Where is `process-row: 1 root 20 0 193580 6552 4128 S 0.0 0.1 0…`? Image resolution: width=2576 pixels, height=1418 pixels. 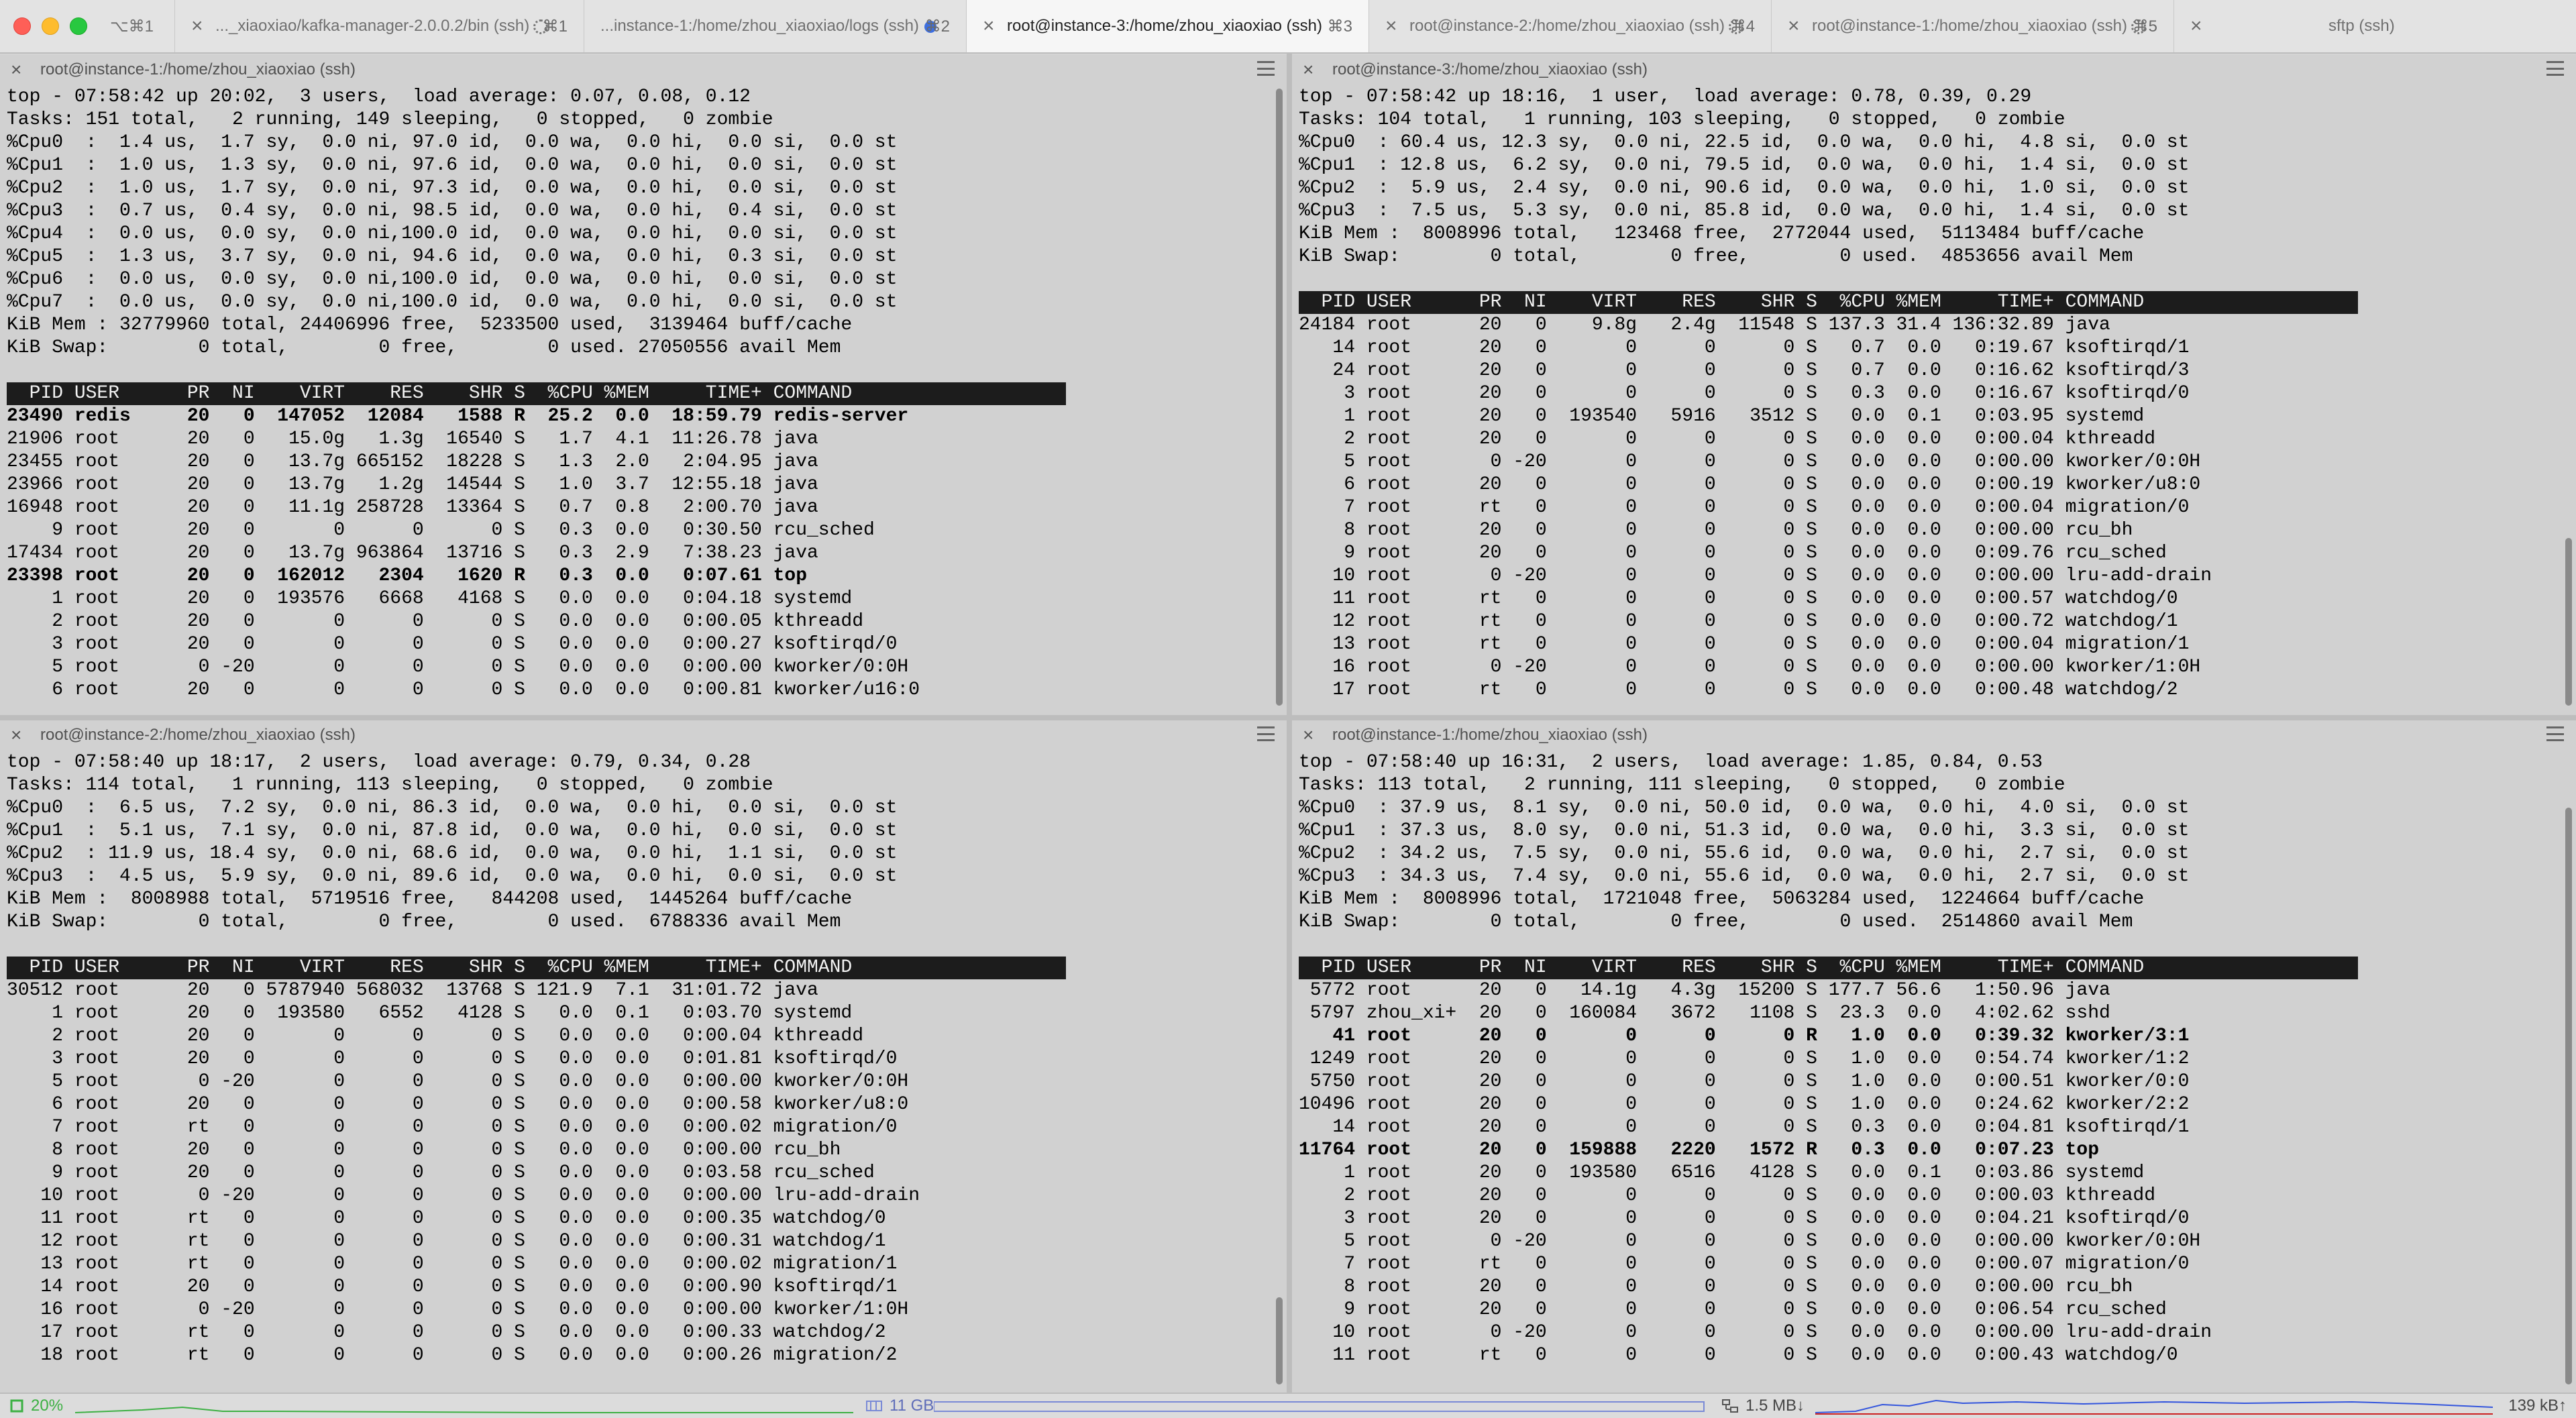
process-row: 1 root 20 0 193580 6552 4128 S 0.0 0.1 0… is located at coordinates (430, 1013).